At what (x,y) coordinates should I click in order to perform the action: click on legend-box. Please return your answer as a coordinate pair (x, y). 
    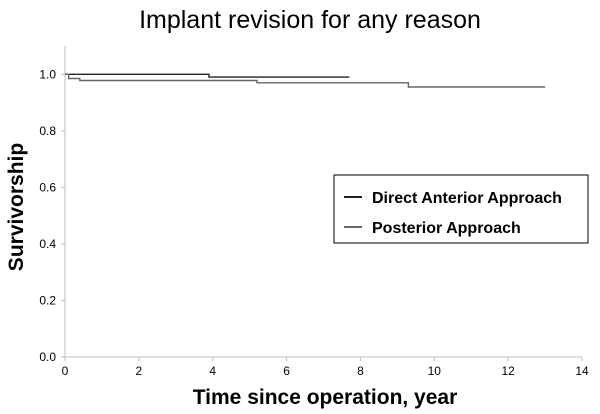
    Looking at the image, I should click on (461, 209).